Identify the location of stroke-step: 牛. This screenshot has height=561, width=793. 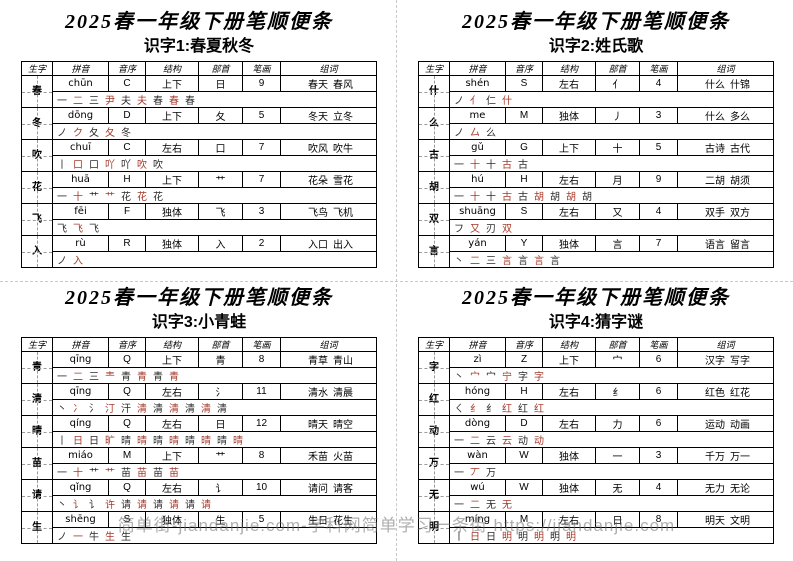
(94, 537).